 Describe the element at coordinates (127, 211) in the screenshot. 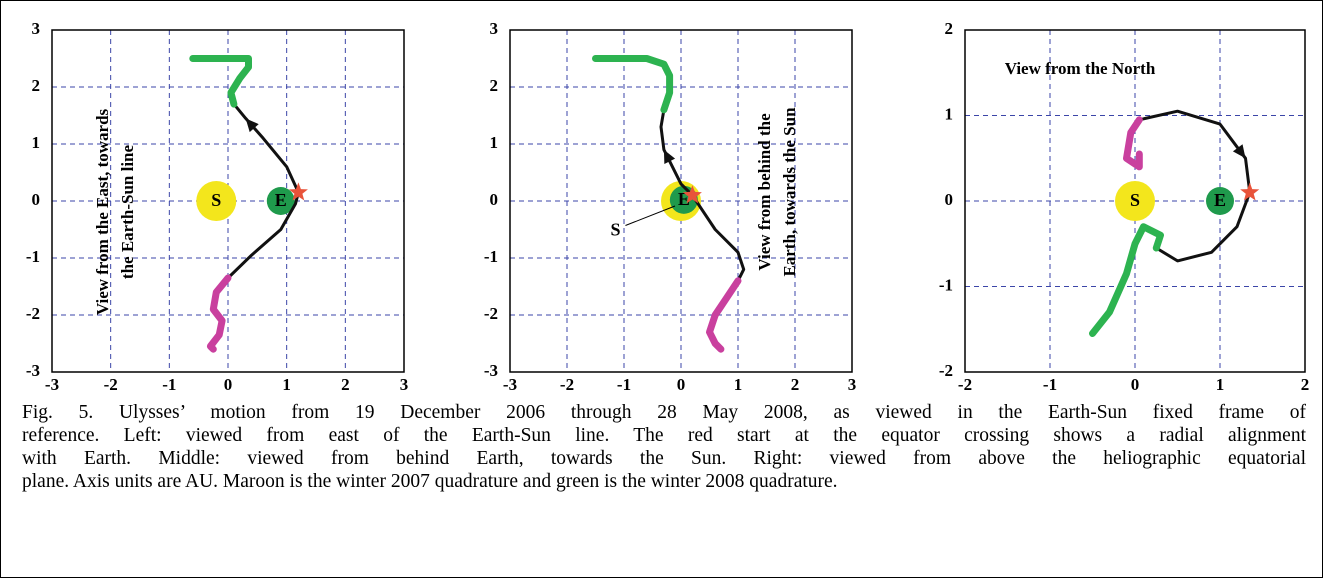

I see `view-annotation: the Earth-Sun line` at that location.